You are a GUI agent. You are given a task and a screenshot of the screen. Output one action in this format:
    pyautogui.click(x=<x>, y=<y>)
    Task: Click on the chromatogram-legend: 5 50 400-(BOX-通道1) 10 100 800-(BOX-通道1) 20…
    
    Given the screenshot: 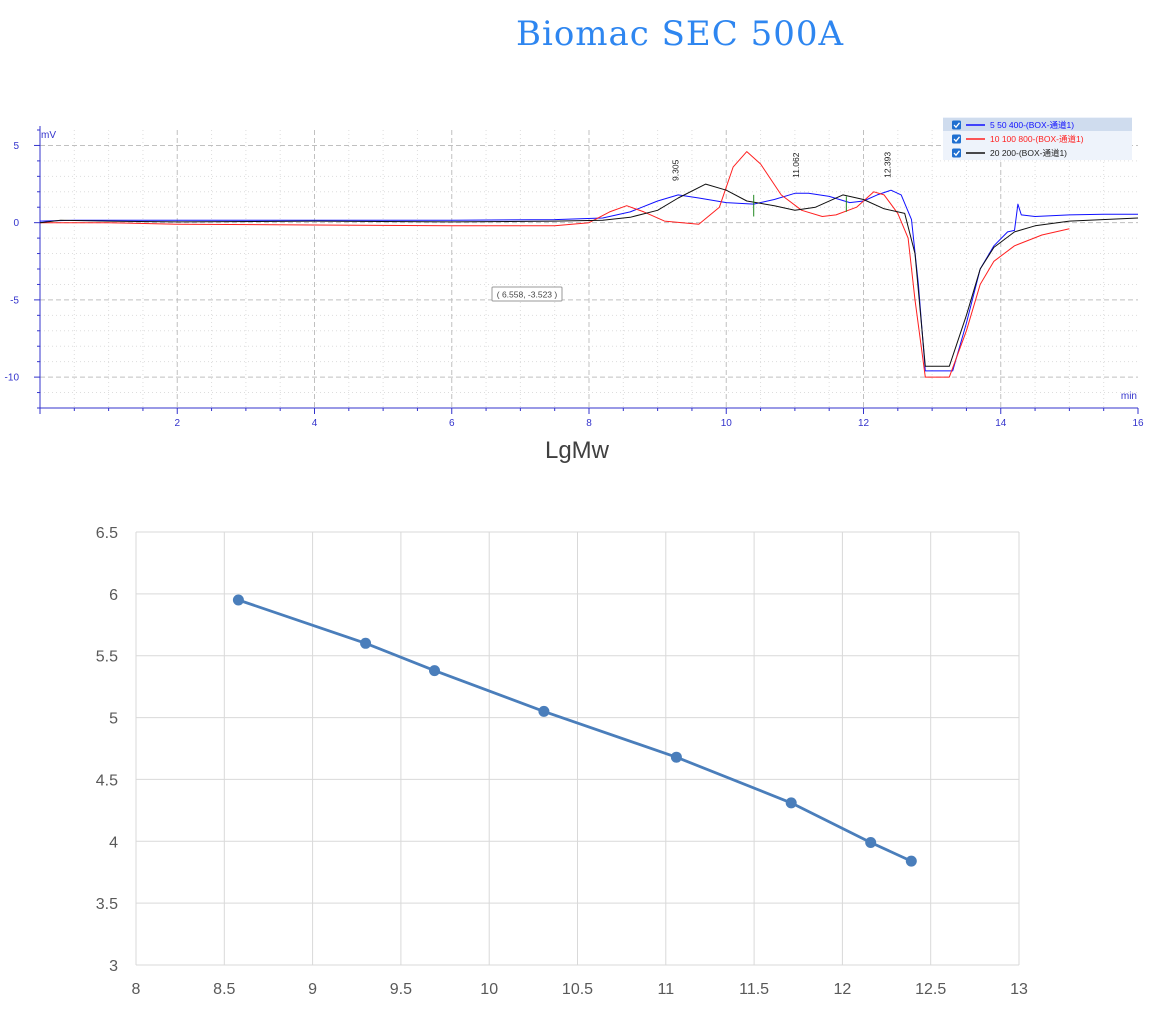 What is the action you would take?
    pyautogui.click(x=1037, y=138)
    